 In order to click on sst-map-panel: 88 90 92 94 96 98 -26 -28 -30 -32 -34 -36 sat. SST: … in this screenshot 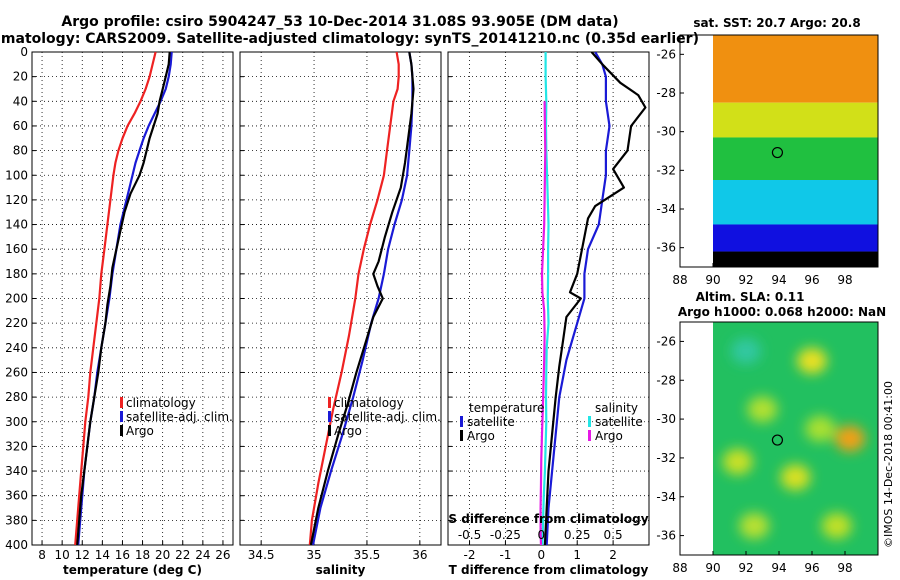, I will do `click(767, 151)`.